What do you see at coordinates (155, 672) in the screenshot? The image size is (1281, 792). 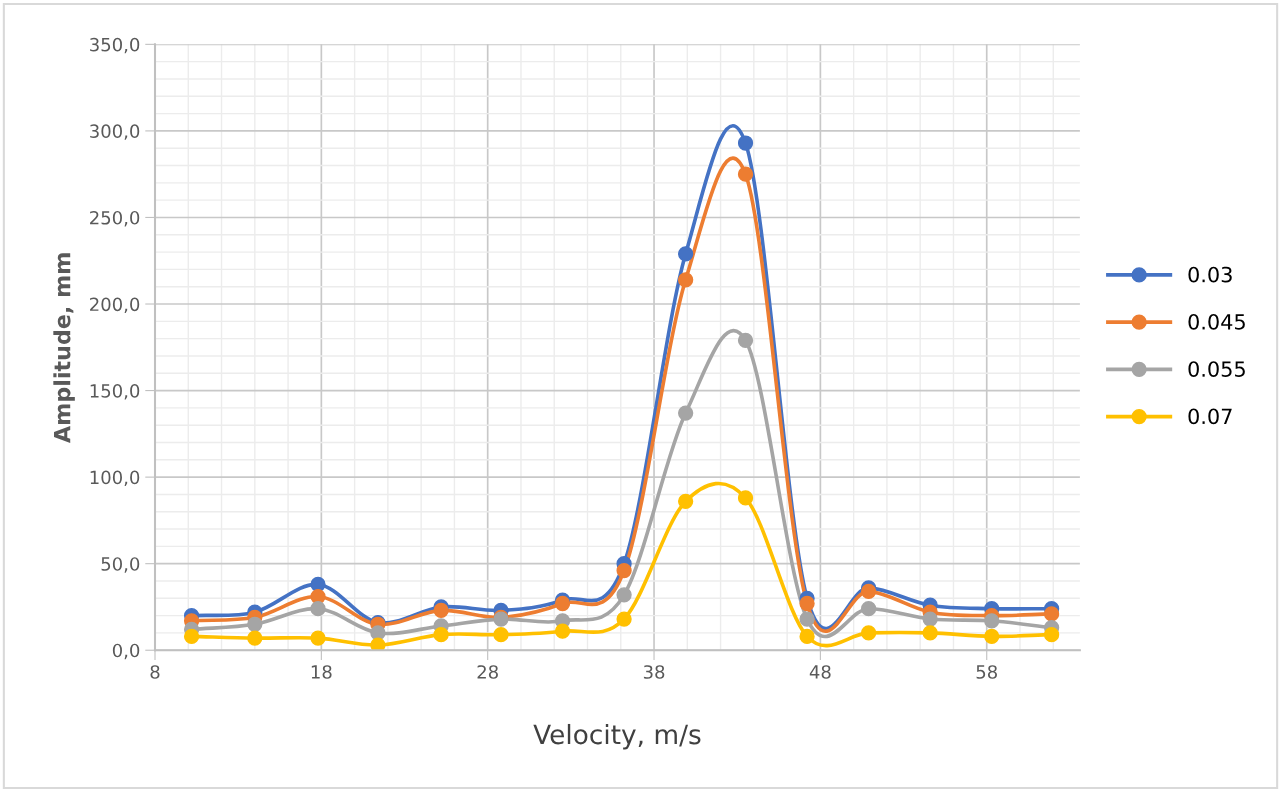 I see `x-tick-label: 8` at bounding box center [155, 672].